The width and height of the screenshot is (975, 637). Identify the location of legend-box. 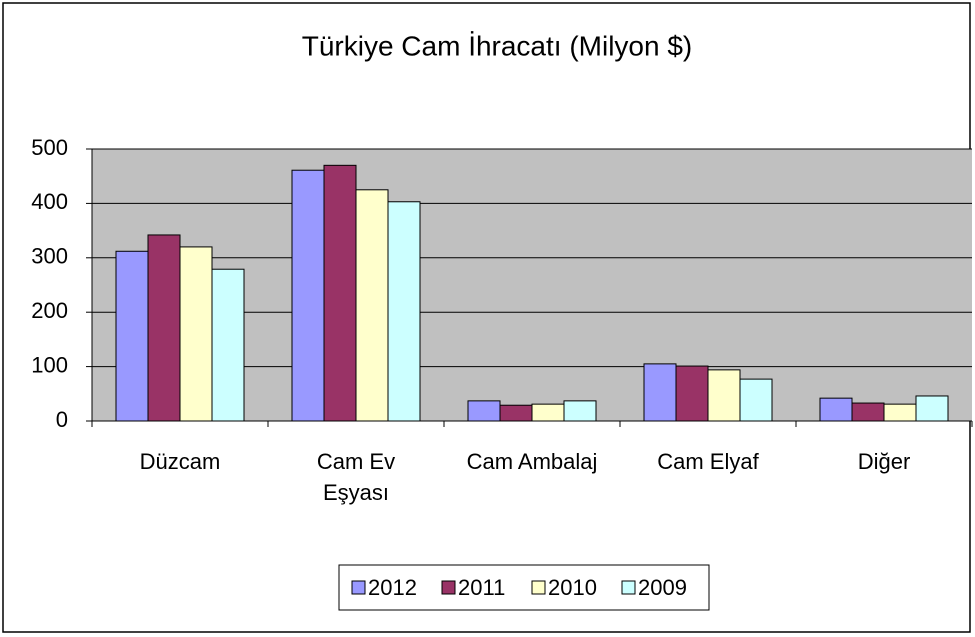
(524, 587).